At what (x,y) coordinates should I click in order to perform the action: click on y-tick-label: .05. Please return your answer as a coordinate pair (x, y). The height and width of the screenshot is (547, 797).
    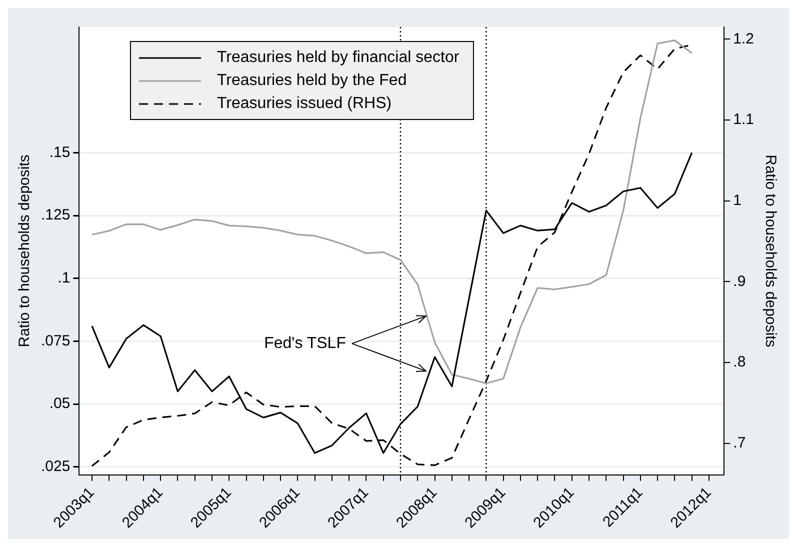
    Looking at the image, I should click on (59, 403).